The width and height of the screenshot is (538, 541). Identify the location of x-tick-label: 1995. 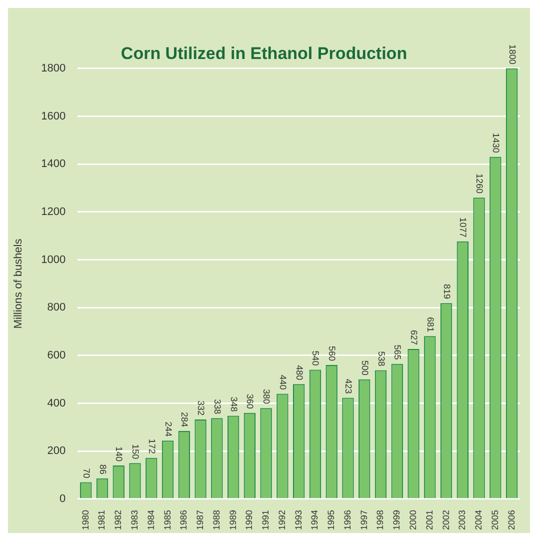
(331, 520).